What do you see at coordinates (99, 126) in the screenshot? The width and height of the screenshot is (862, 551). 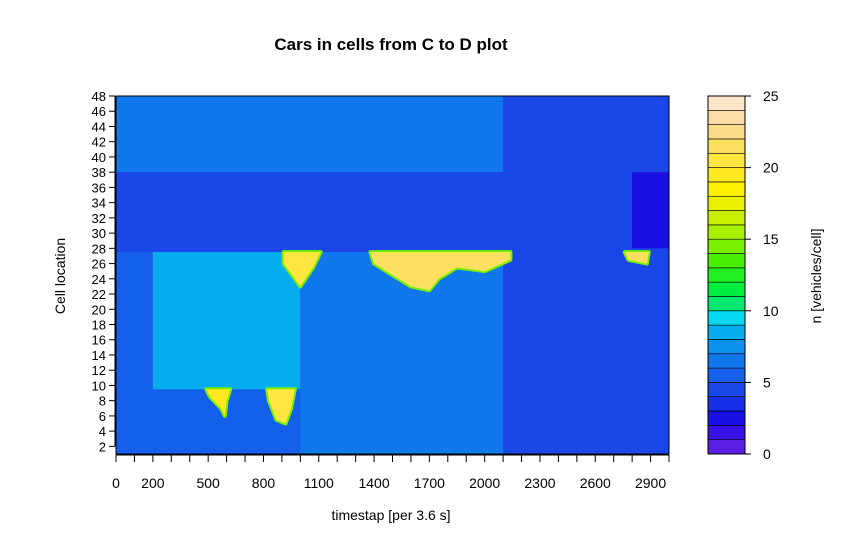 I see `y-tick-label: 44` at bounding box center [99, 126].